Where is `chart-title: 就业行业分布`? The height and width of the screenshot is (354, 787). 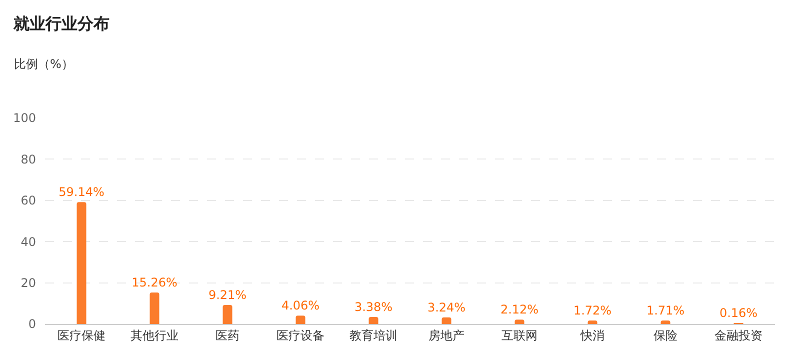
chart-title: 就业行业分布 is located at coordinates (61, 23).